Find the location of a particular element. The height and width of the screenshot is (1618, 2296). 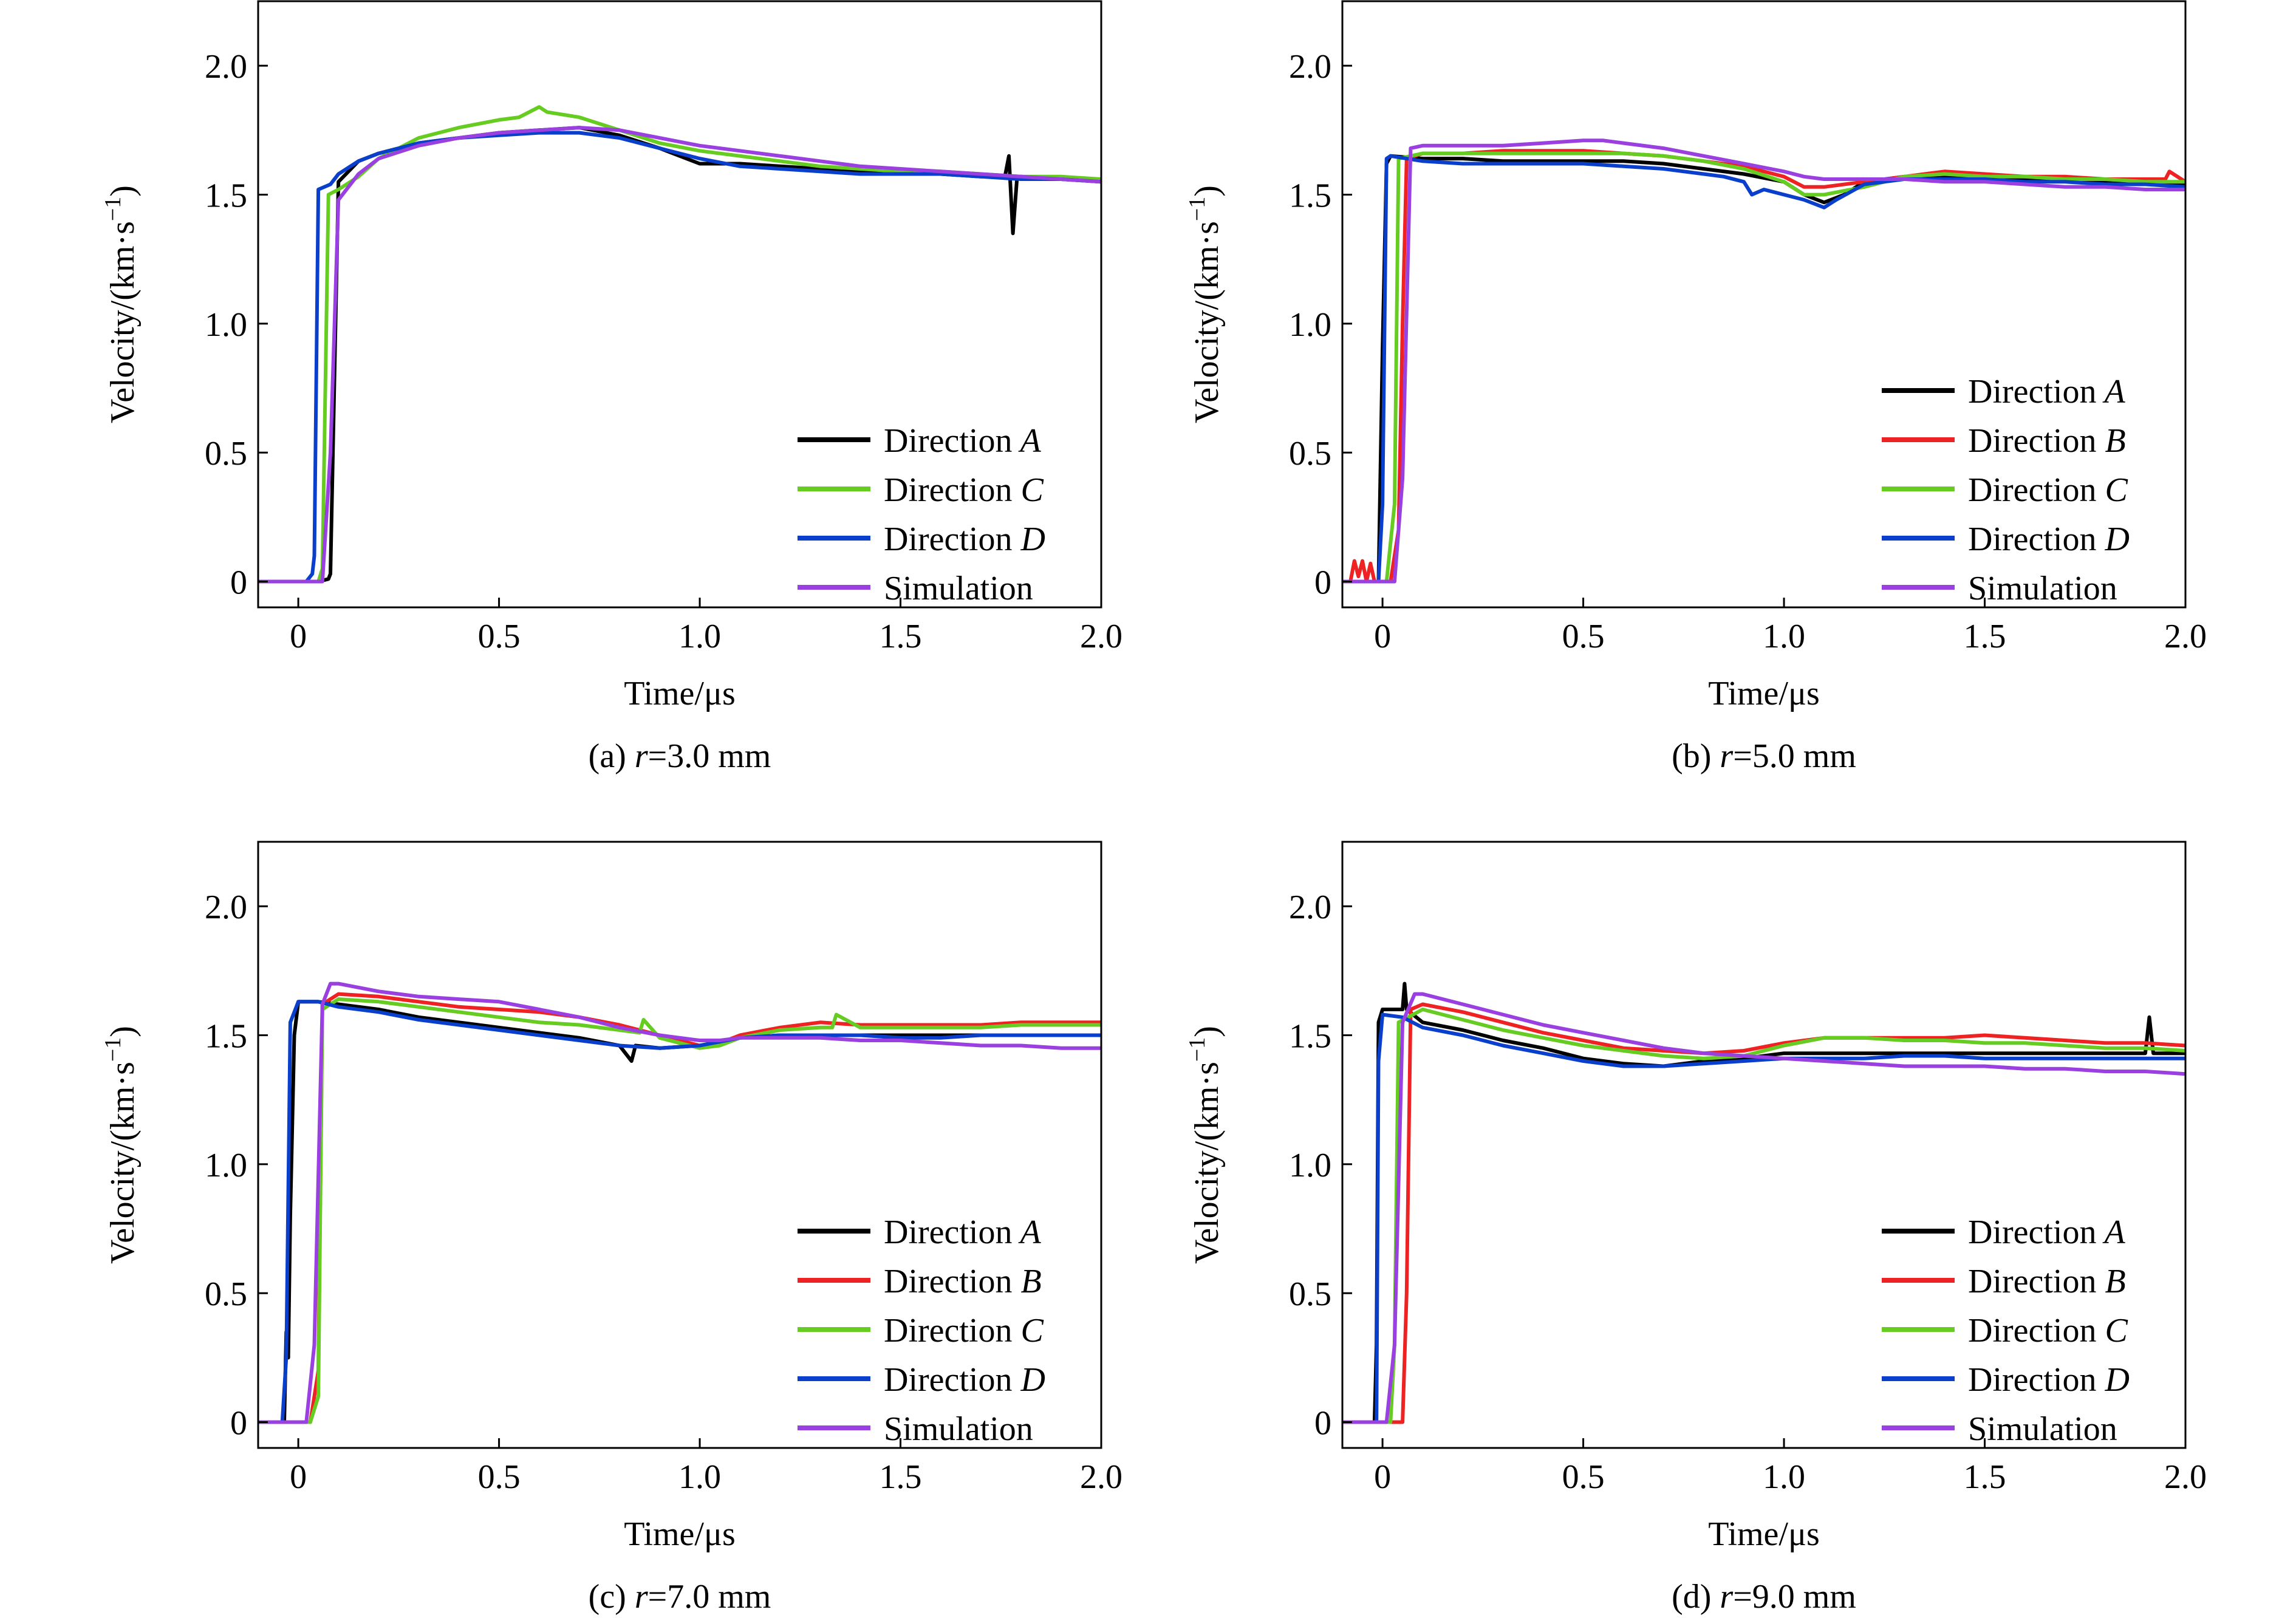

caption-prefix: (b) is located at coordinates (1696, 756).